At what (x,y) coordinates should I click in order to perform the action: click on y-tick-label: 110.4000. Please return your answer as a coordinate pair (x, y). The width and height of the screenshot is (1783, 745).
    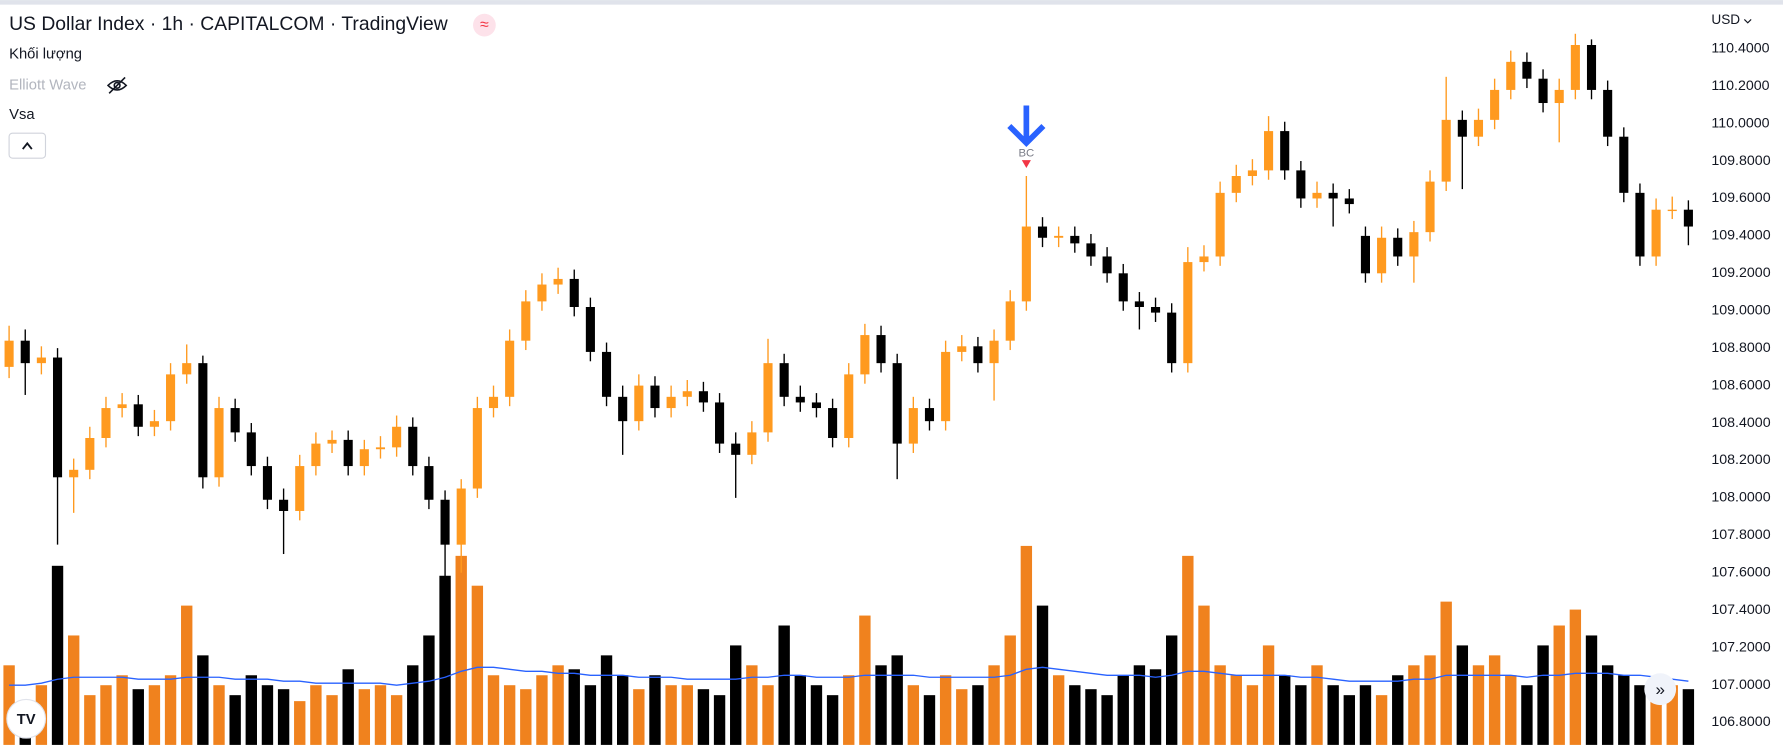
    Looking at the image, I should click on (1740, 49).